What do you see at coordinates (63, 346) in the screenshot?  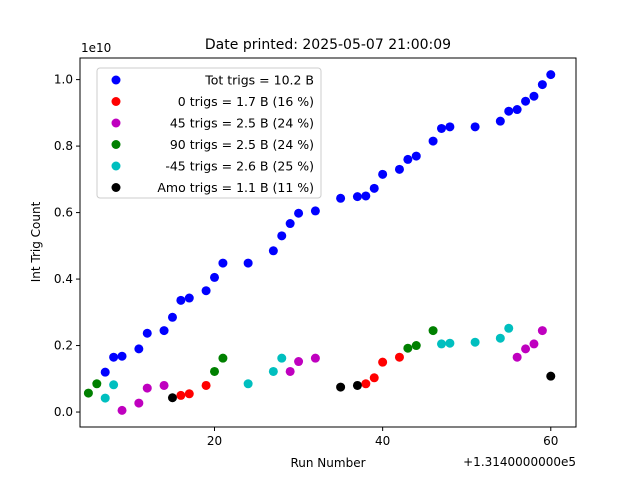 I see `y-tick-label: 0.2` at bounding box center [63, 346].